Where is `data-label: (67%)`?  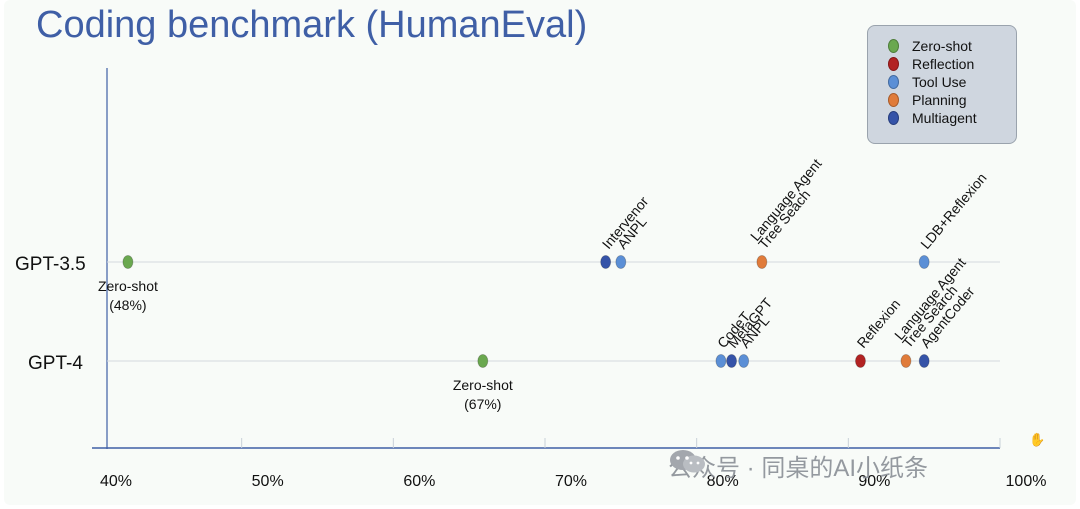
data-label: (67%) is located at coordinates (482, 404).